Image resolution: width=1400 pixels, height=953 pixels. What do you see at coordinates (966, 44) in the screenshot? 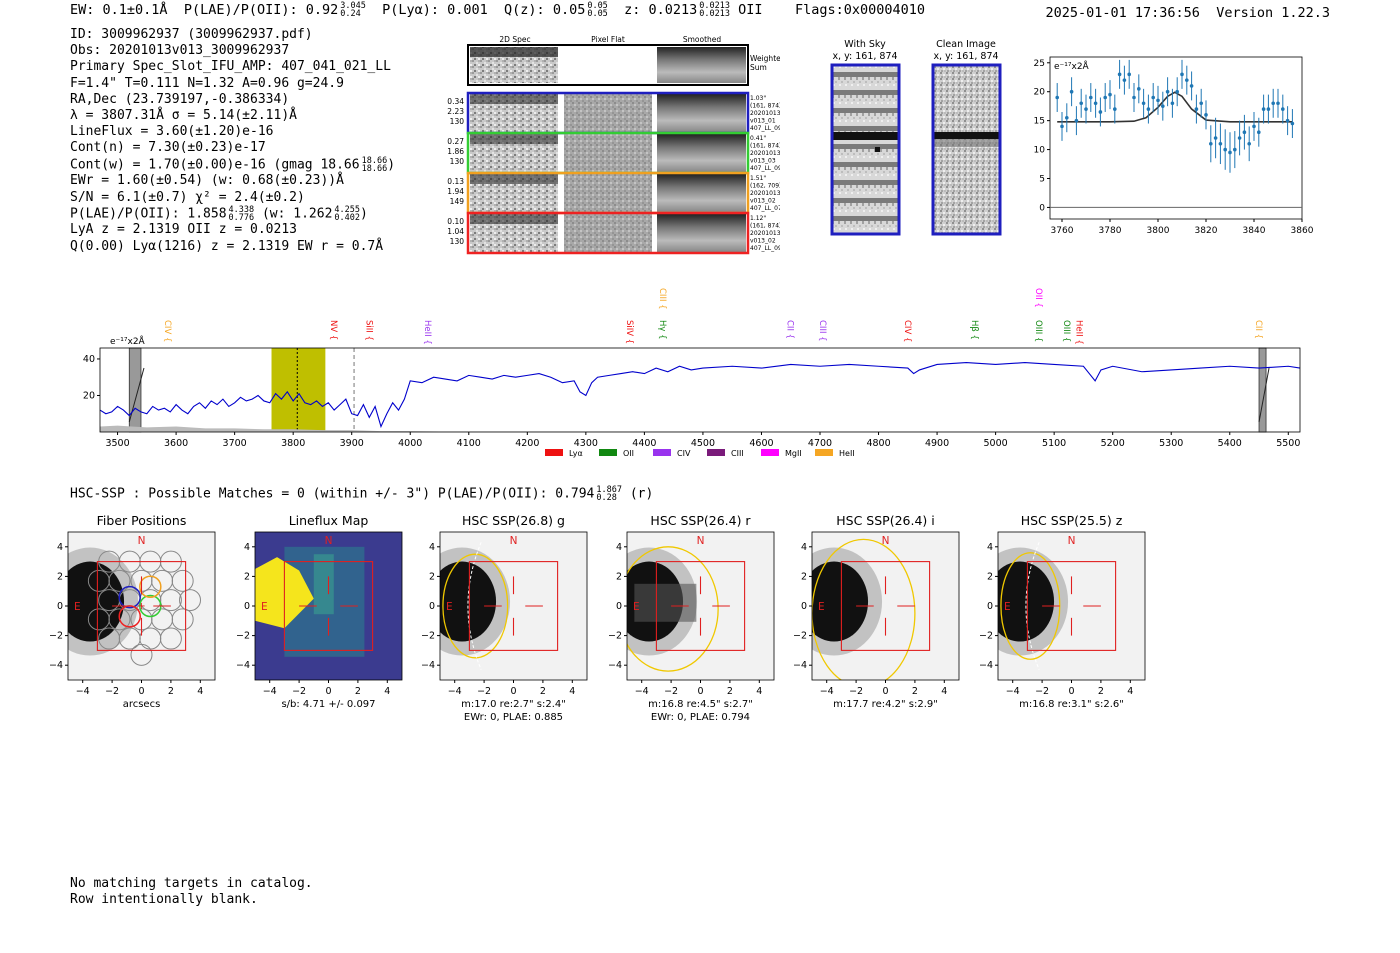
I see `clean-title: Clean Image` at bounding box center [966, 44].